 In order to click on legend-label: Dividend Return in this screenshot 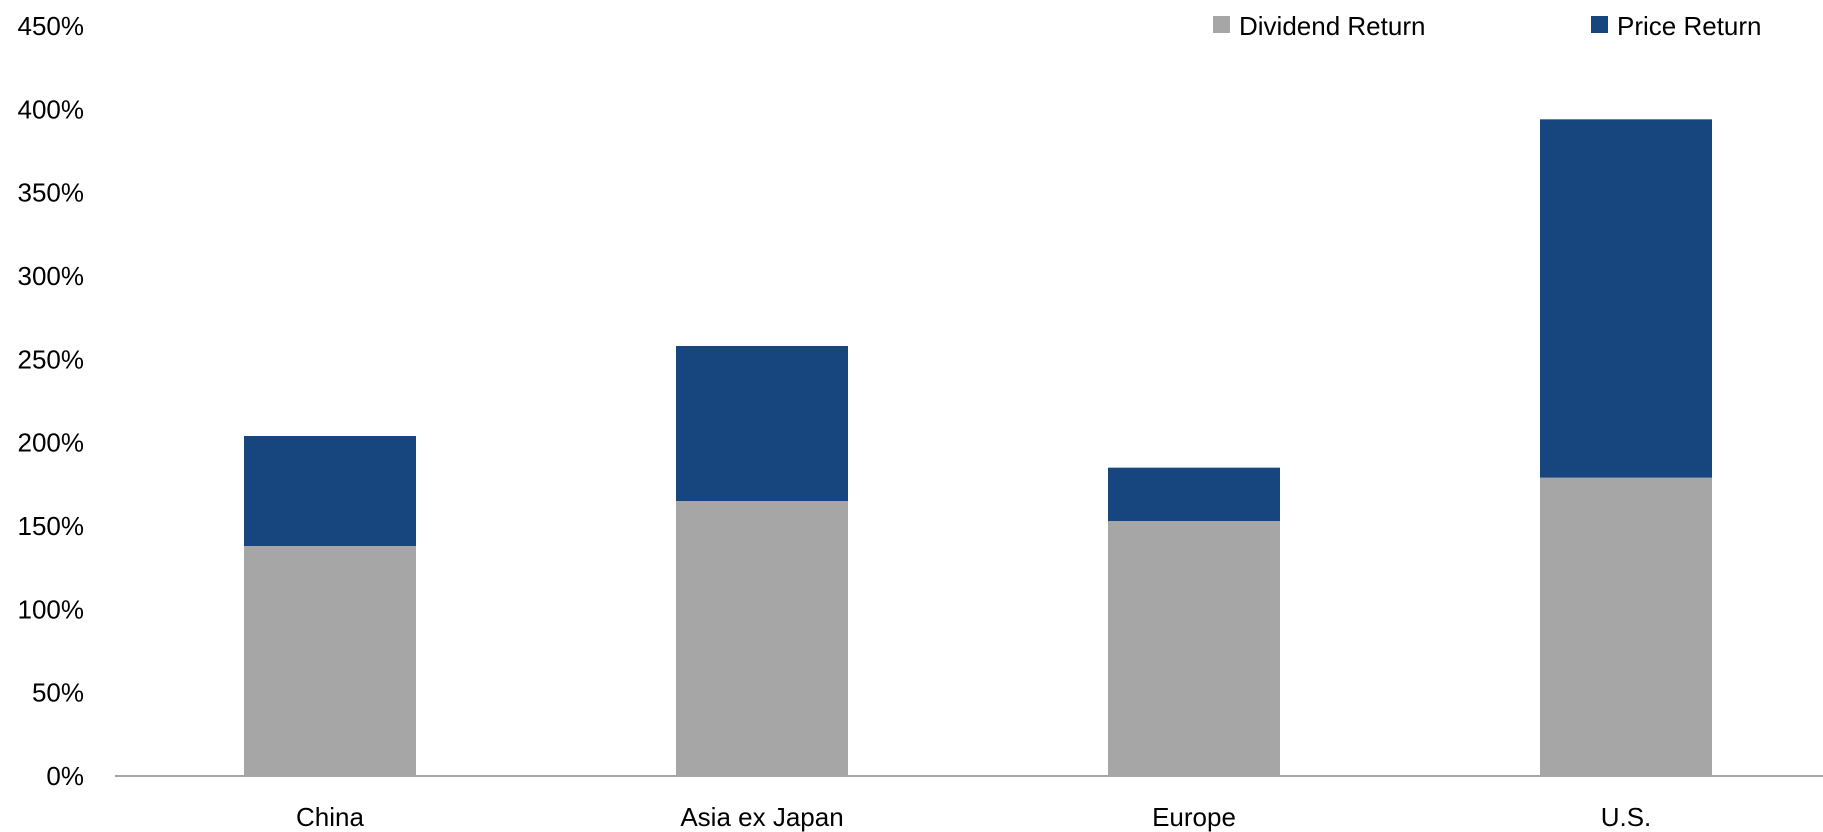, I will do `click(1332, 26)`.